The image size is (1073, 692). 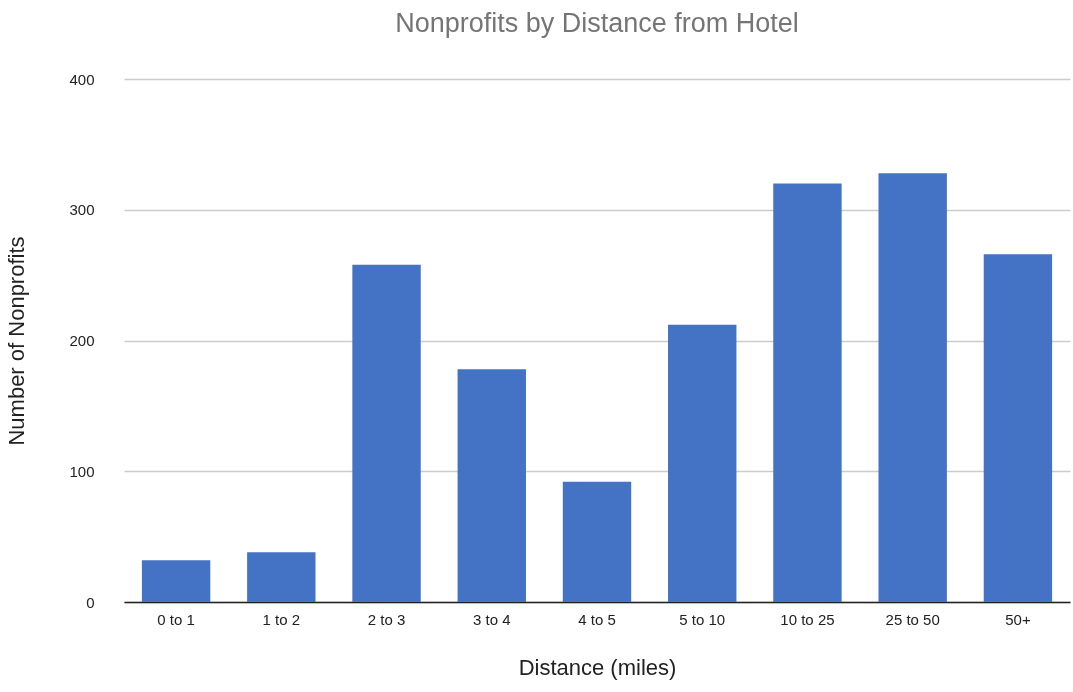 I want to click on x-tick-label: 50+, so click(x=1018, y=619).